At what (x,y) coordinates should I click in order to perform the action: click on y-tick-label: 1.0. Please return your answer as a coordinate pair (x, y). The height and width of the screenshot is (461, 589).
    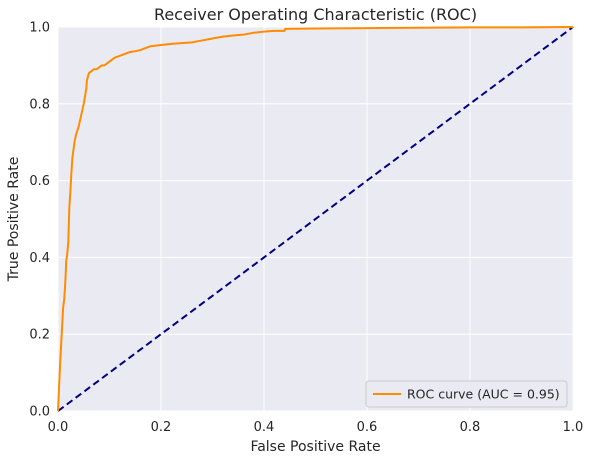
    Looking at the image, I should click on (39, 28).